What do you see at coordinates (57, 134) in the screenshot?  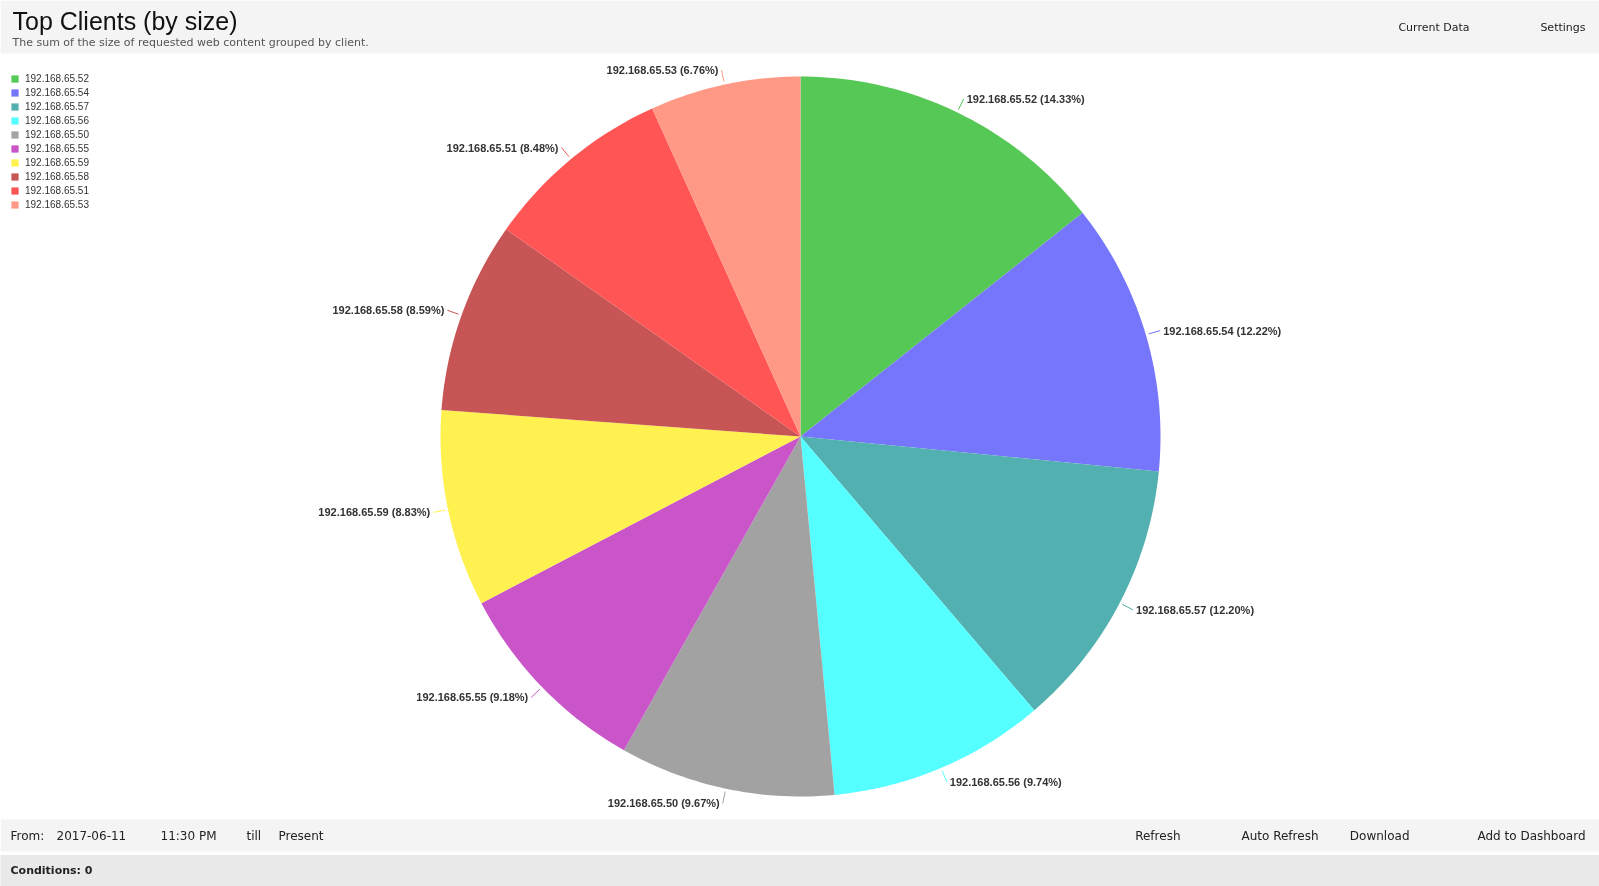 I see `legend-label: 192.168.65.50` at bounding box center [57, 134].